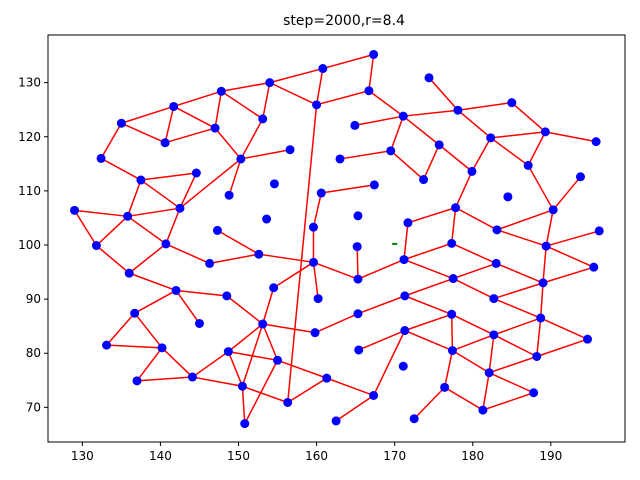  I want to click on y-tick-label: 100, so click(29, 245).